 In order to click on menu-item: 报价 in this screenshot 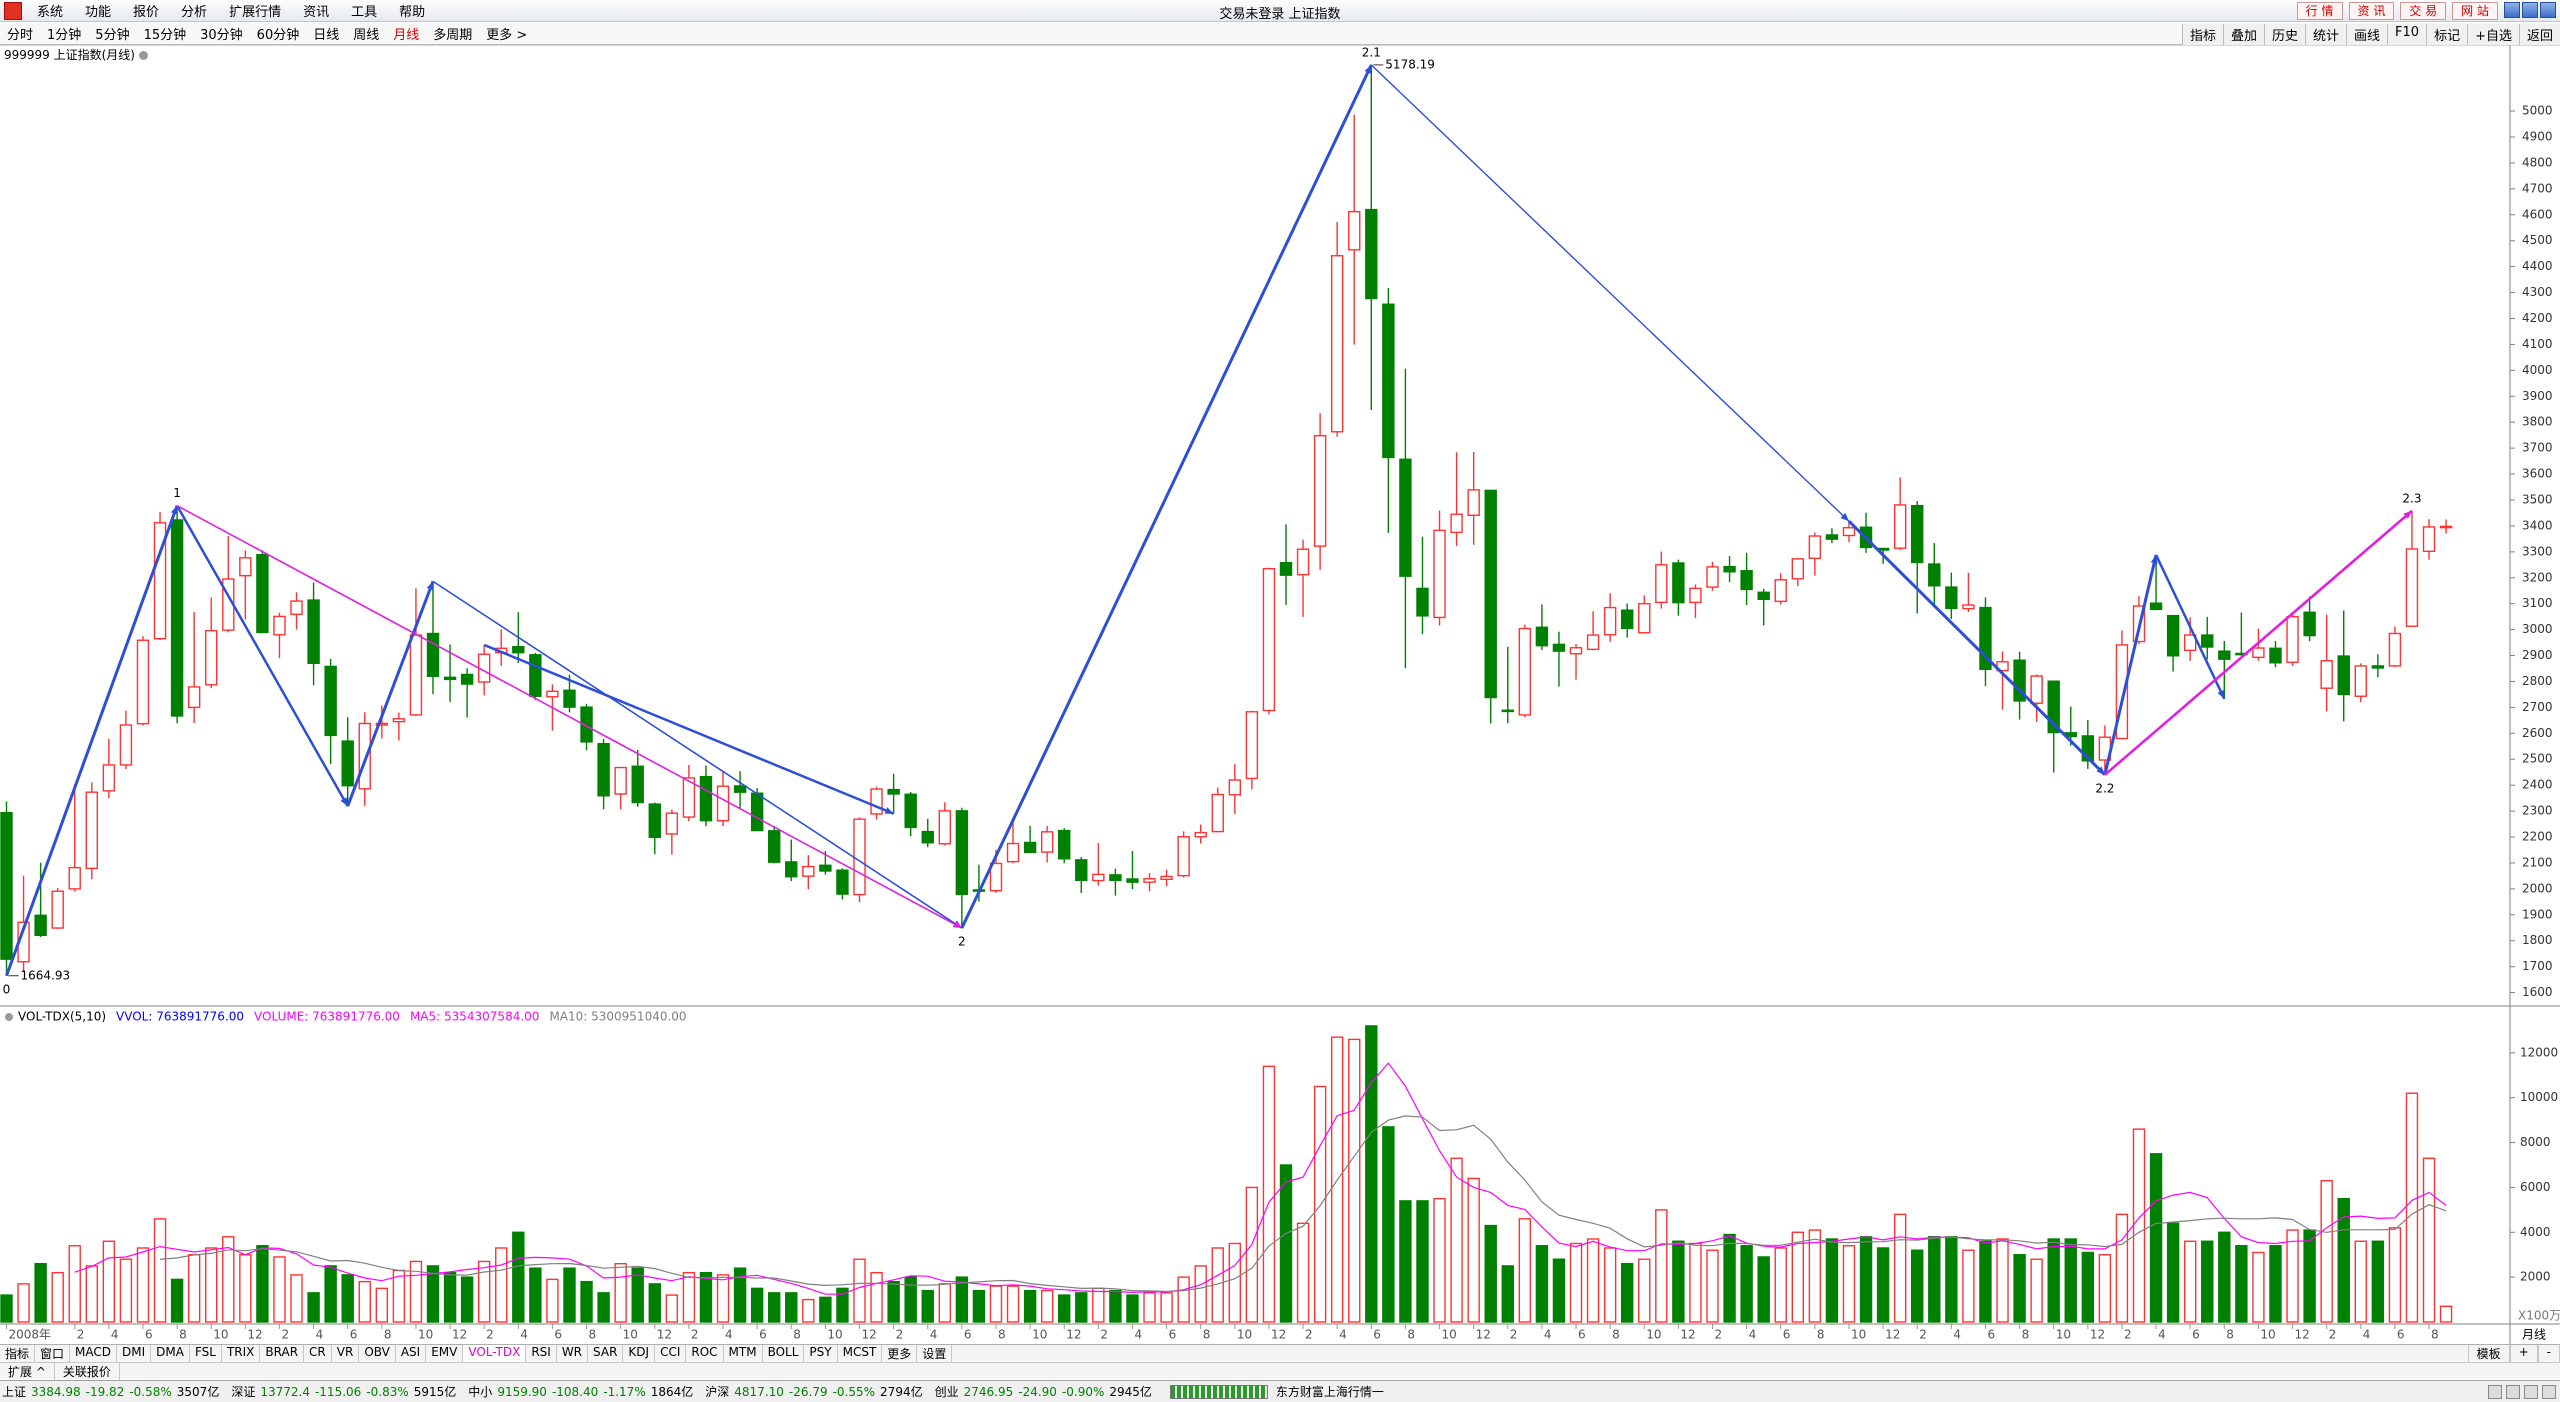, I will do `click(146, 12)`.